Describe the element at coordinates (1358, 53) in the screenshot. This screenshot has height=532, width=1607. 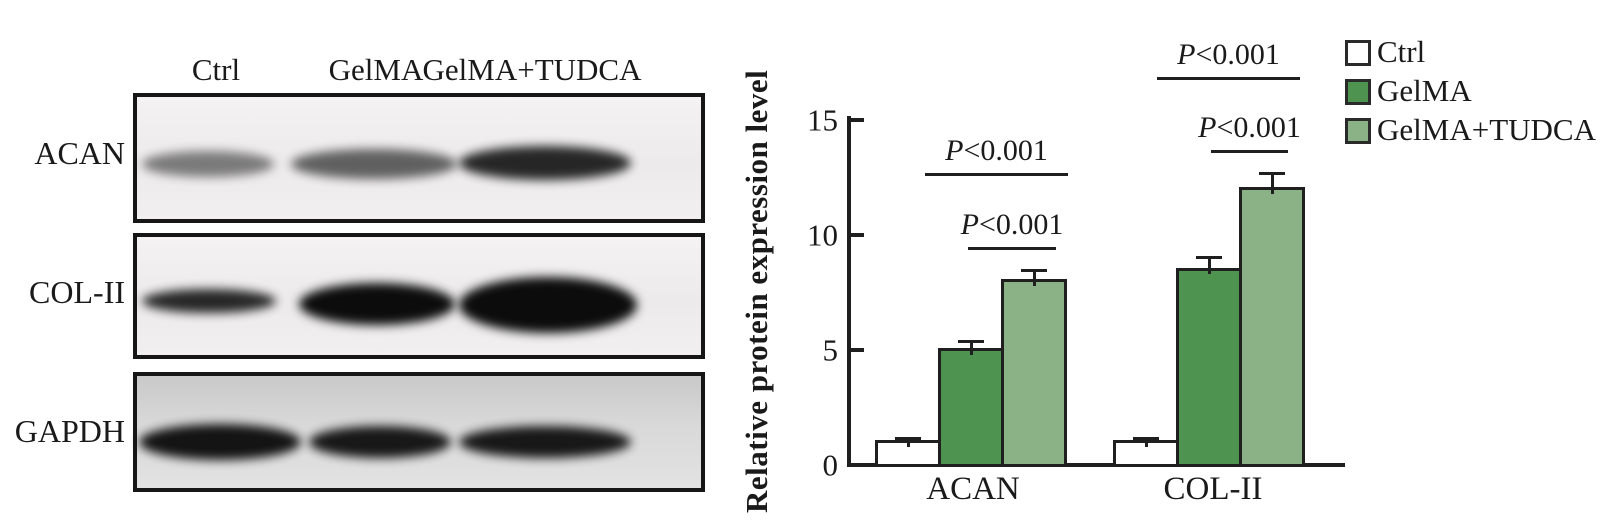
I see `legend-swatch-ctrl` at that location.